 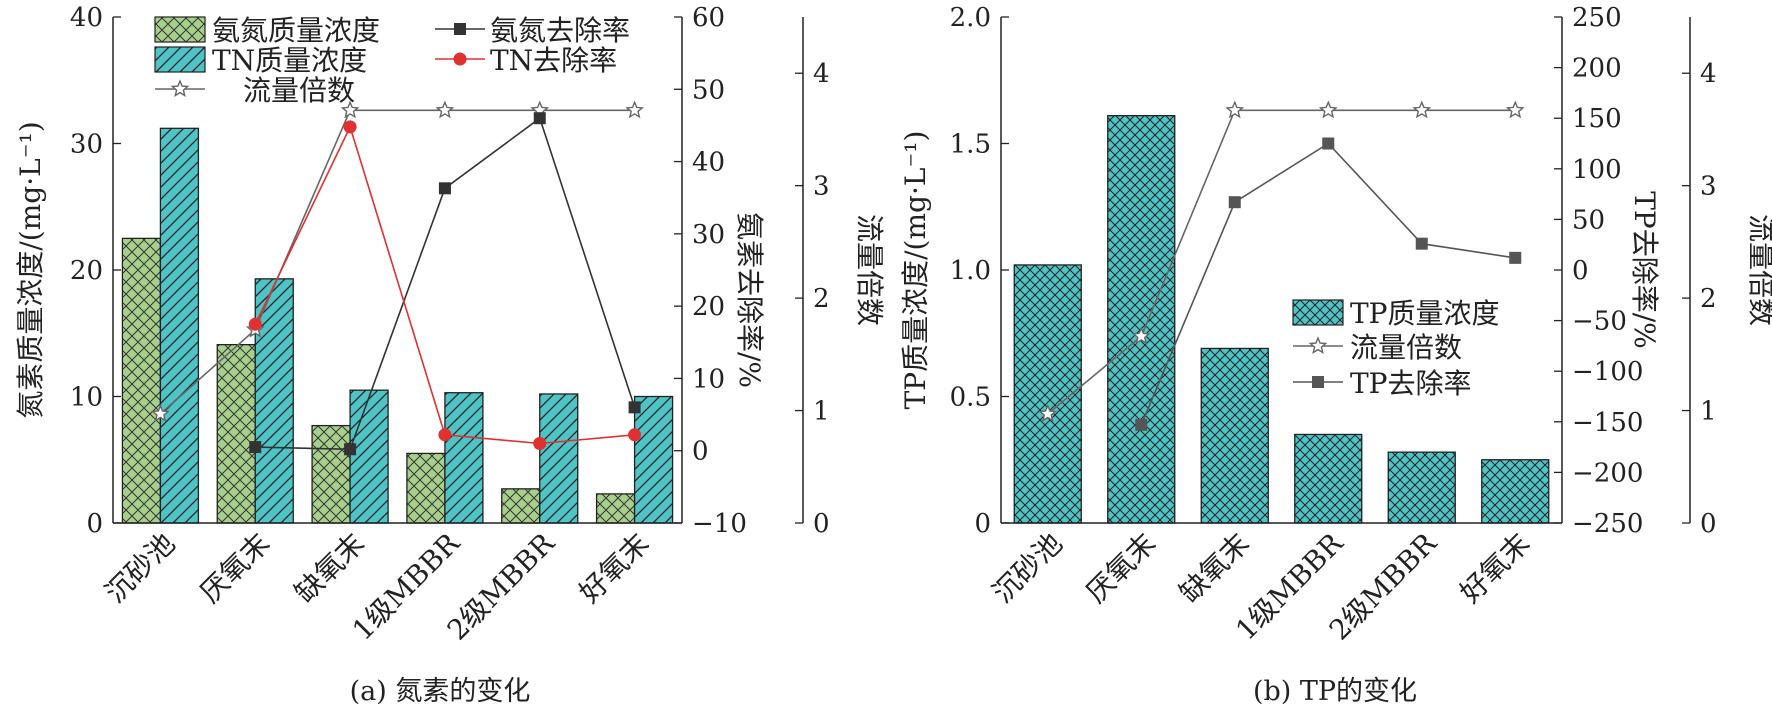 What do you see at coordinates (1411, 383) in the screenshot?
I see `legend-label: TP去除率` at bounding box center [1411, 383].